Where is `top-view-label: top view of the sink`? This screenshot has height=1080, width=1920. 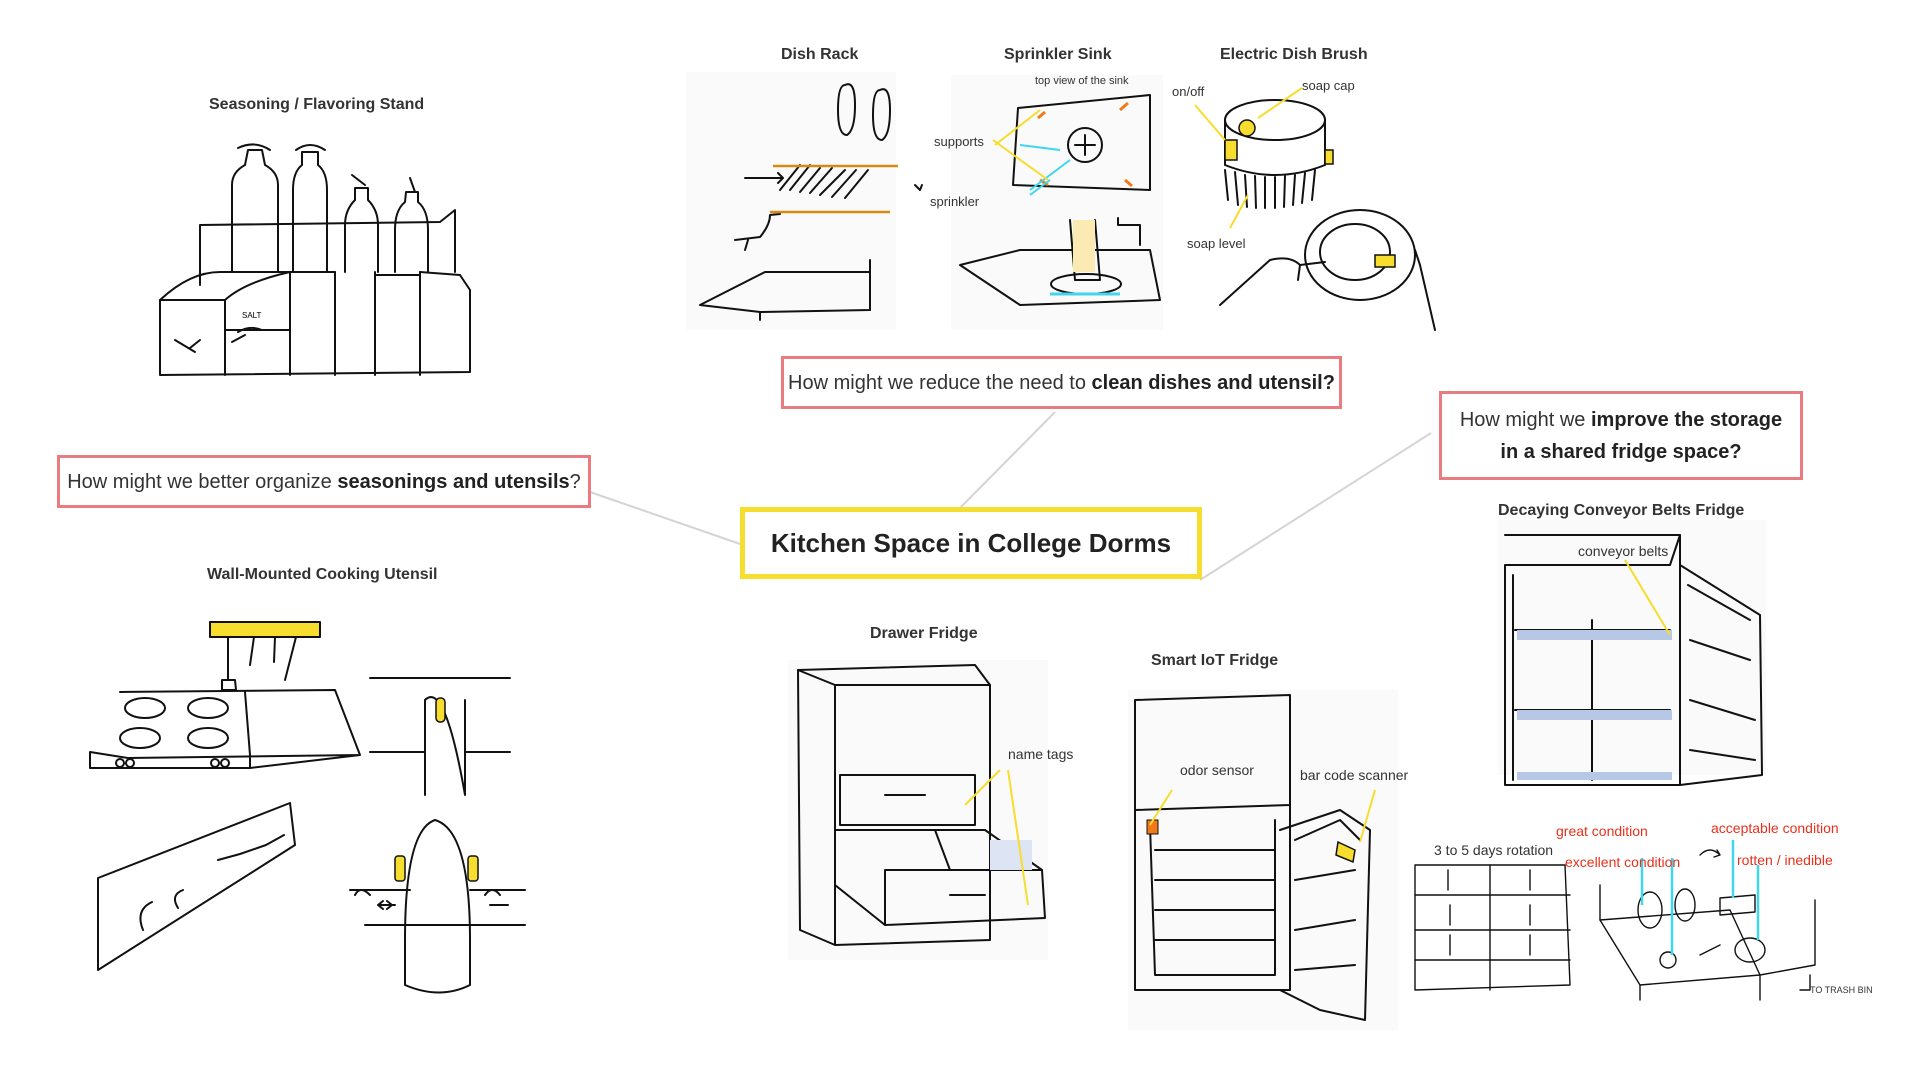
top-view-label: top view of the sink is located at coordinates (1082, 81).